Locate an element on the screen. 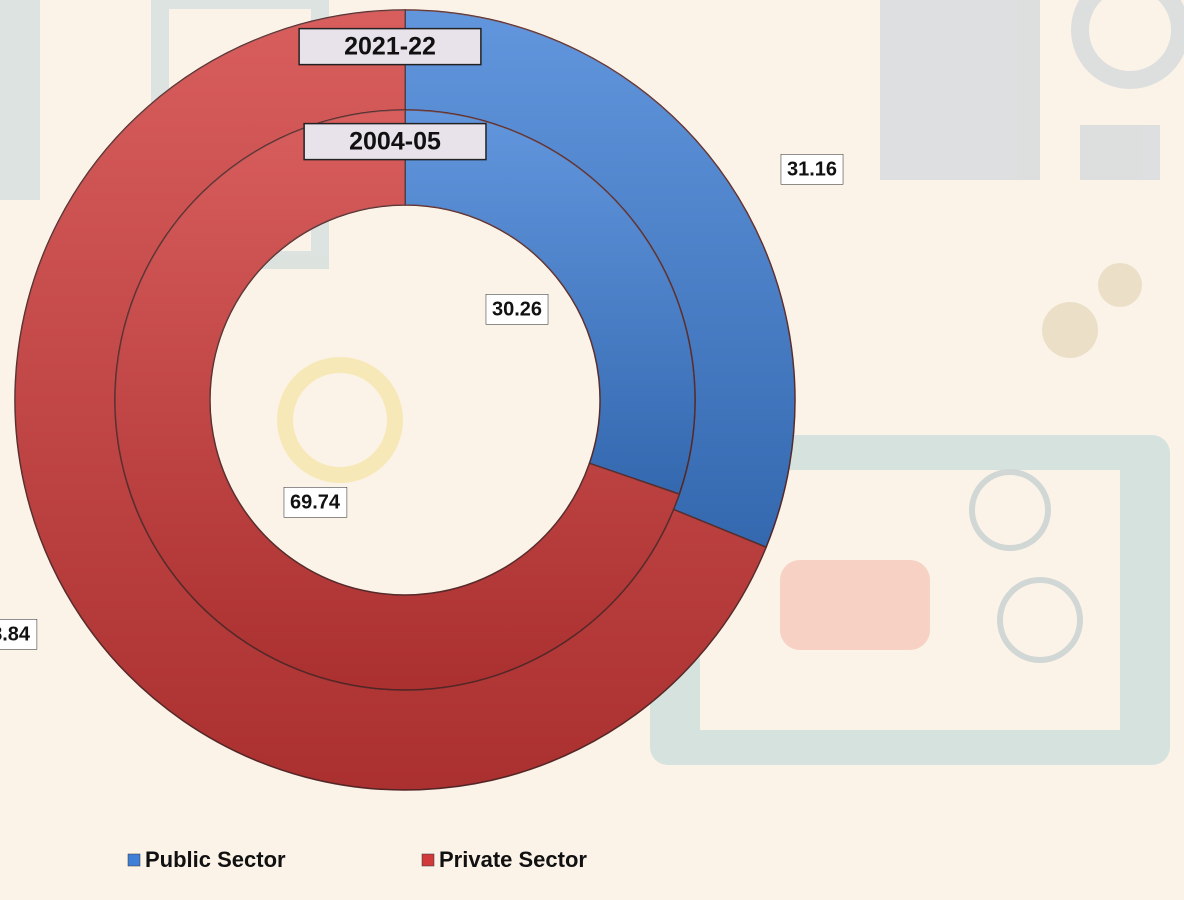 The image size is (1184, 900). clock-icon is located at coordinates (340, 420).